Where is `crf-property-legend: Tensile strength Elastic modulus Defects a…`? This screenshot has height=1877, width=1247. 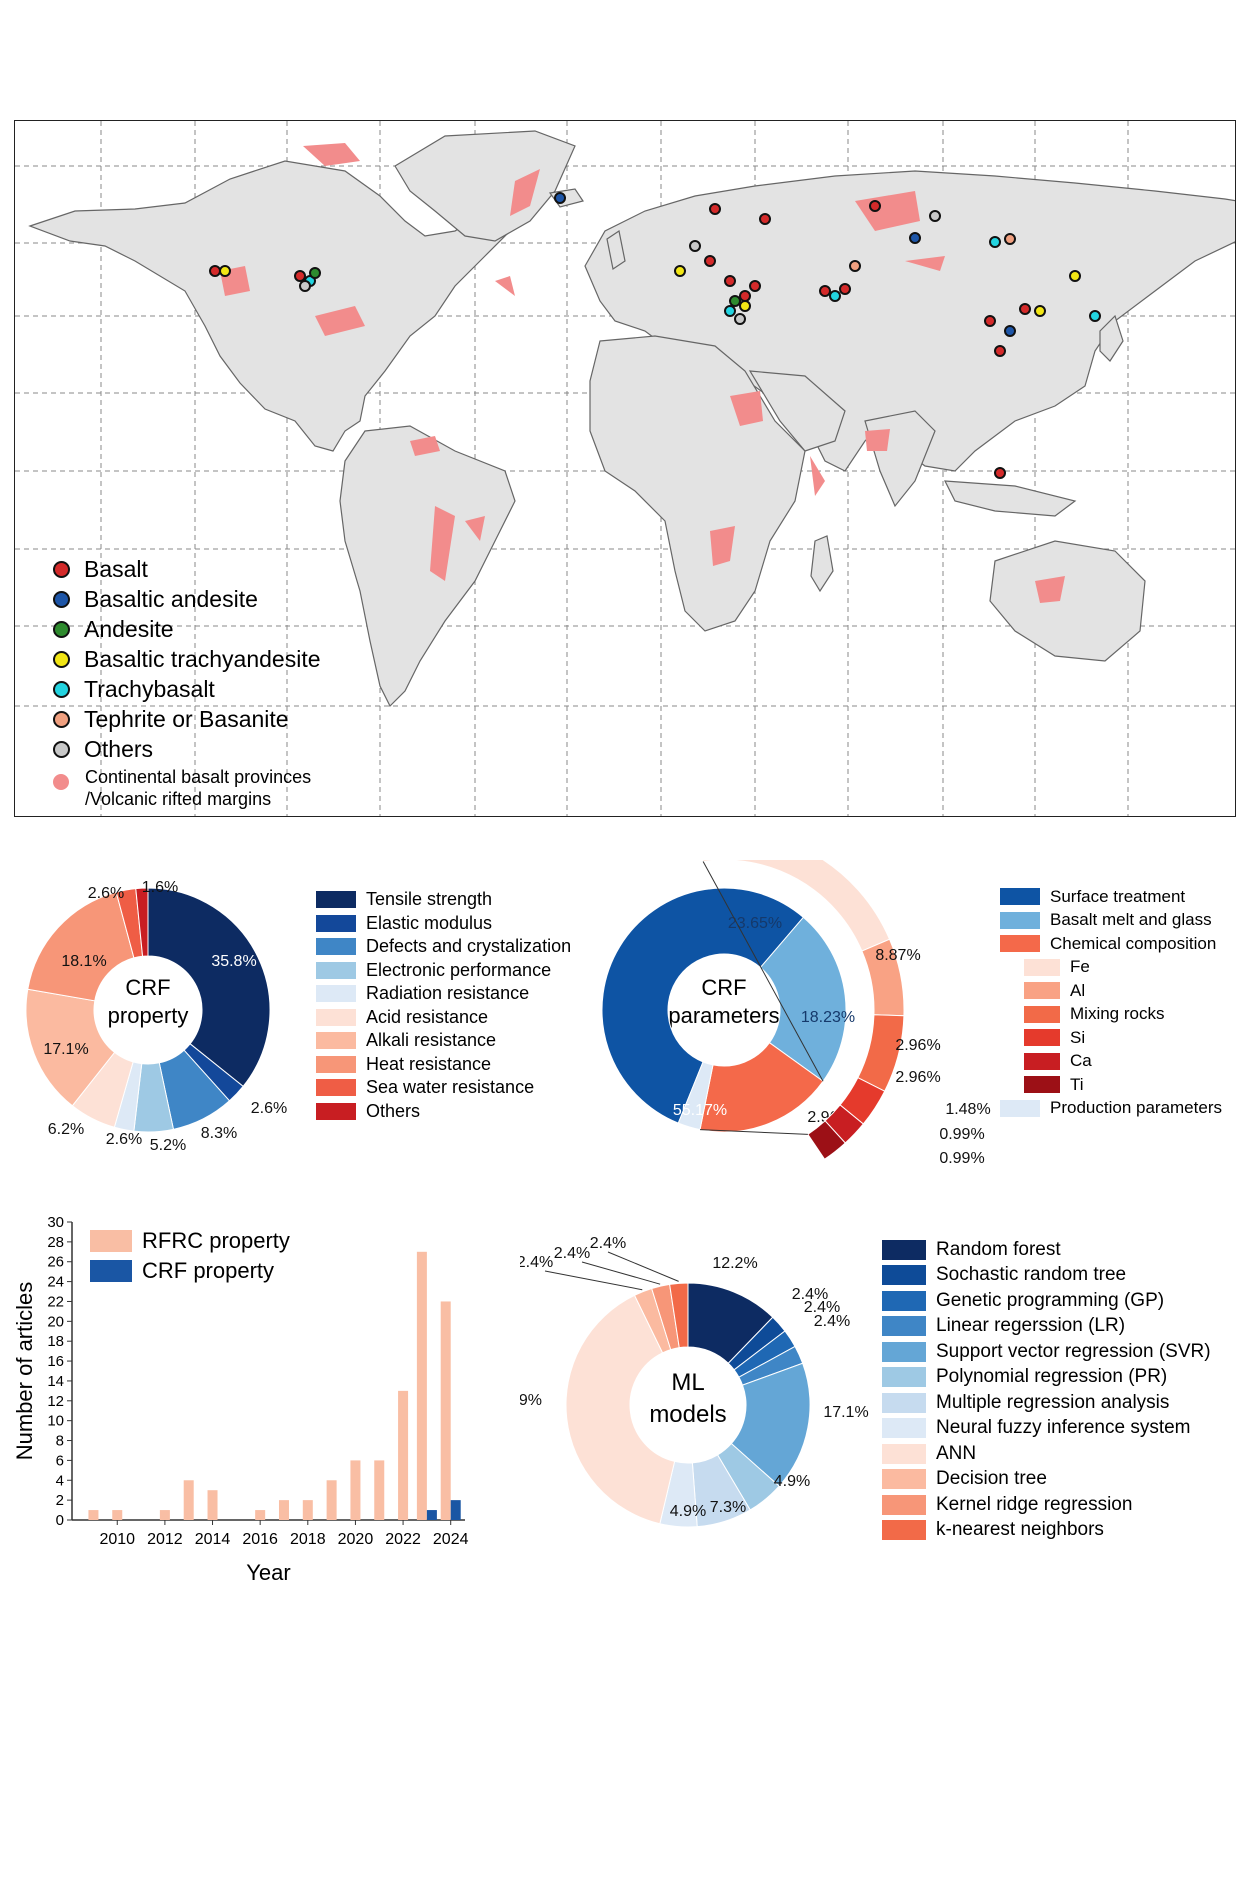
crf-property-legend: Tensile strength Elastic modulus Defects a… is located at coordinates (443, 1005).